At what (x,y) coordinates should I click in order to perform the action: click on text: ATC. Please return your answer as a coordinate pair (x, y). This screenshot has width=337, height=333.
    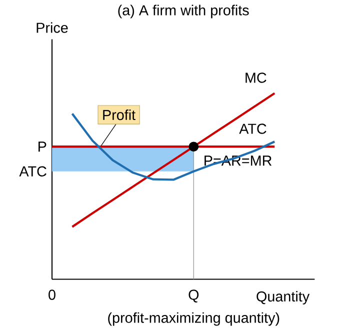
    Looking at the image, I should click on (32, 171).